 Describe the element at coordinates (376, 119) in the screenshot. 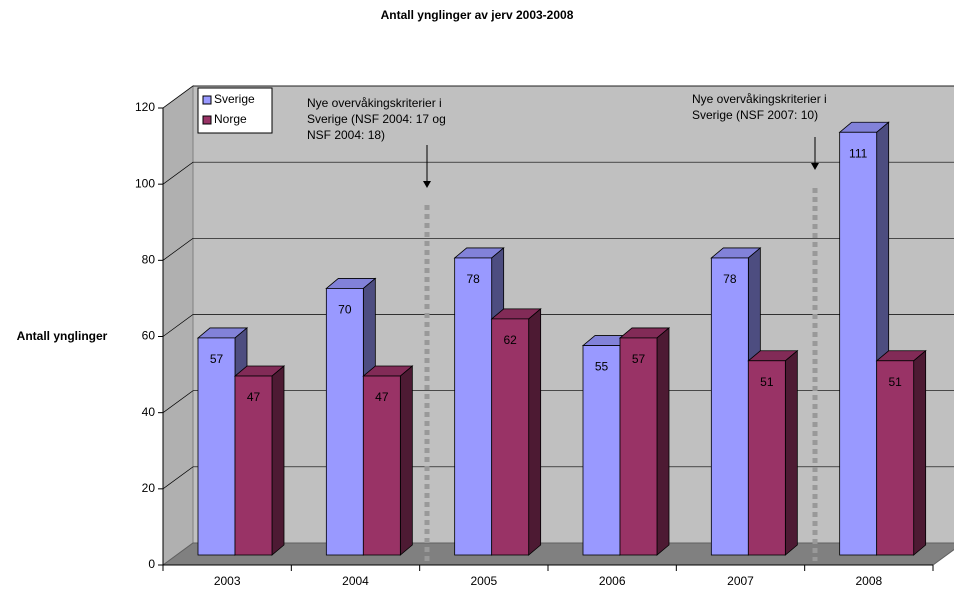

I see `annotation-text: Sverige (NSF 2004: 17 og` at that location.